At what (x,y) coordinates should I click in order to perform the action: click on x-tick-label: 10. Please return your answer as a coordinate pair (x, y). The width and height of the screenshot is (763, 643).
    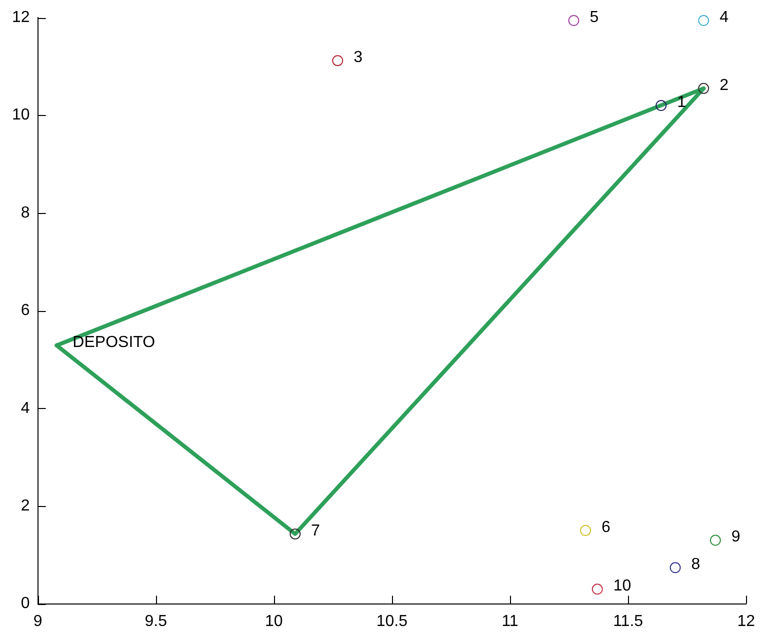
    Looking at the image, I should click on (274, 621).